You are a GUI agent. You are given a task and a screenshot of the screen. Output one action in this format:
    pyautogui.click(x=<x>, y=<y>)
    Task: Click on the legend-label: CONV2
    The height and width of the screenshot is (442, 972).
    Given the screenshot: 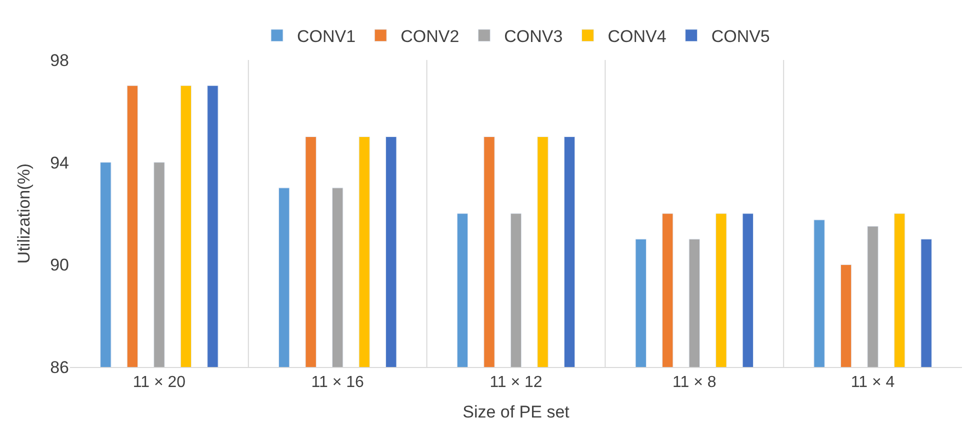 What is the action you would take?
    pyautogui.click(x=430, y=36)
    